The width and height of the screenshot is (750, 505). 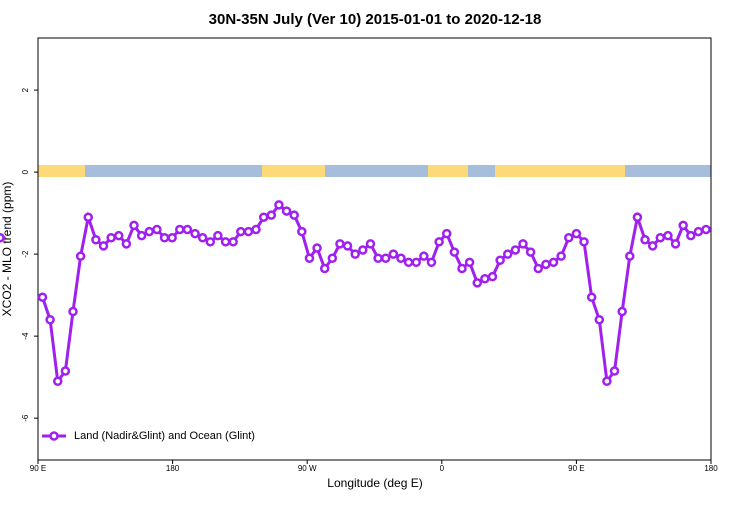 What do you see at coordinates (374, 171) in the screenshot?
I see `land-ocean-strip` at bounding box center [374, 171].